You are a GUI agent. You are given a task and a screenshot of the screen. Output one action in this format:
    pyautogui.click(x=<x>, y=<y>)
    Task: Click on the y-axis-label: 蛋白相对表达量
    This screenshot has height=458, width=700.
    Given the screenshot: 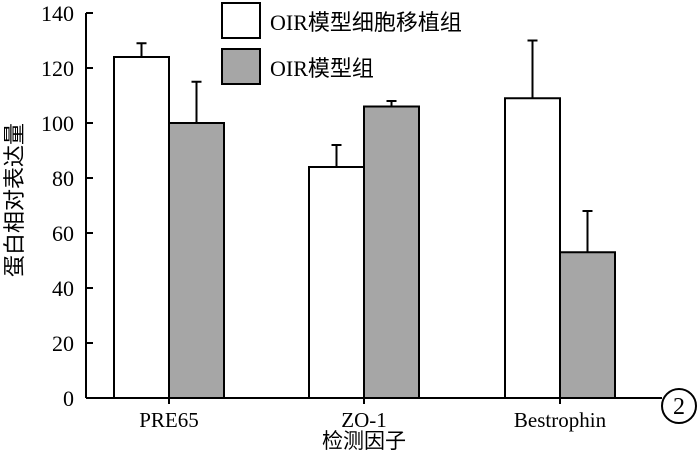 What is the action you would take?
    pyautogui.click(x=14, y=200)
    